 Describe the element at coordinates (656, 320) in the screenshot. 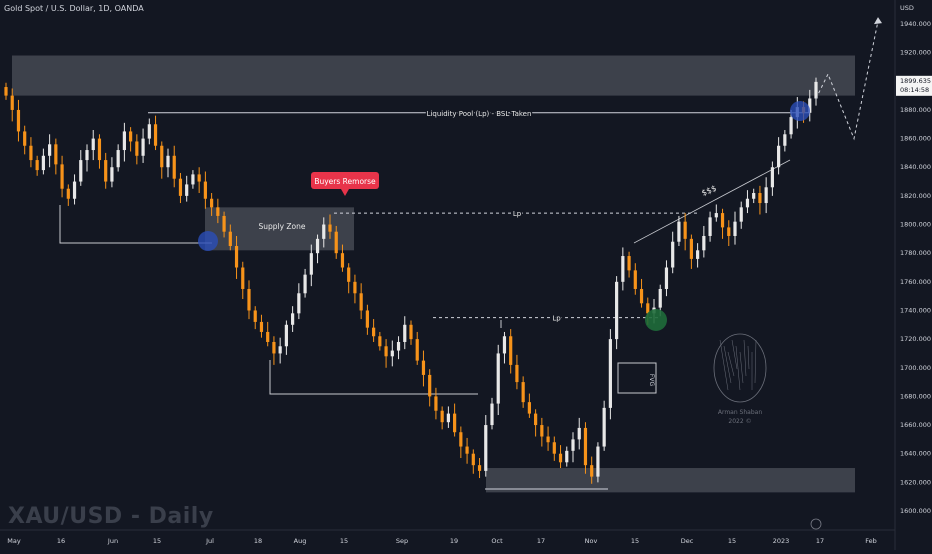

I see `demand-circle` at that location.